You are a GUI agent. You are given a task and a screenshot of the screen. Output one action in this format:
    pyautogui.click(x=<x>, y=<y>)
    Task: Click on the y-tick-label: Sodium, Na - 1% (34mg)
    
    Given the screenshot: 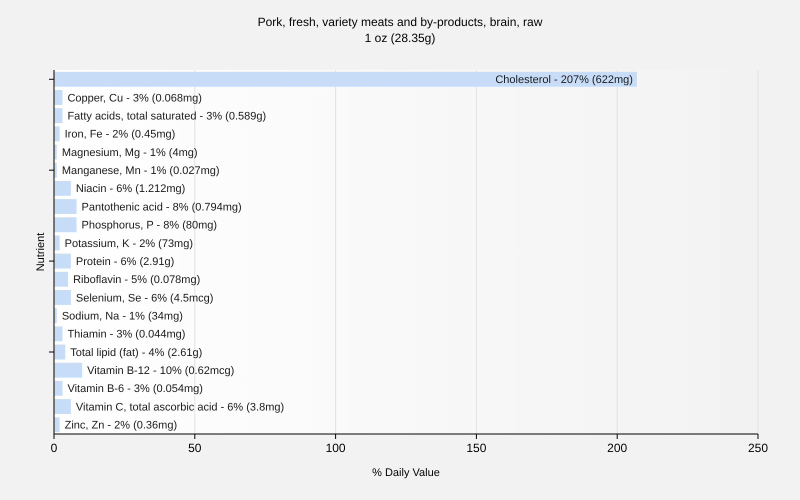 What is the action you would take?
    pyautogui.click(x=122, y=316)
    